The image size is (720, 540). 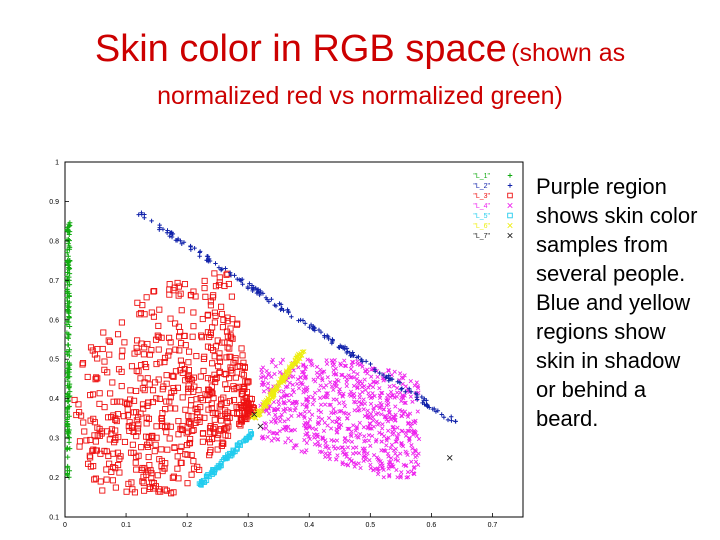 I want to click on y-tick-label: 1, so click(x=57, y=163).